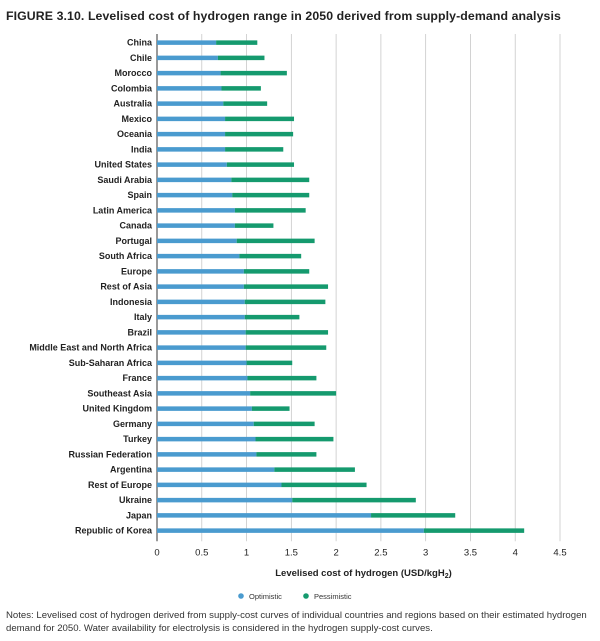 This screenshot has height=641, width=600. I want to click on x-tick-labels: 0 0.5 1 1.5 2 2.5 3 3.5 4 4.5, so click(360, 552).